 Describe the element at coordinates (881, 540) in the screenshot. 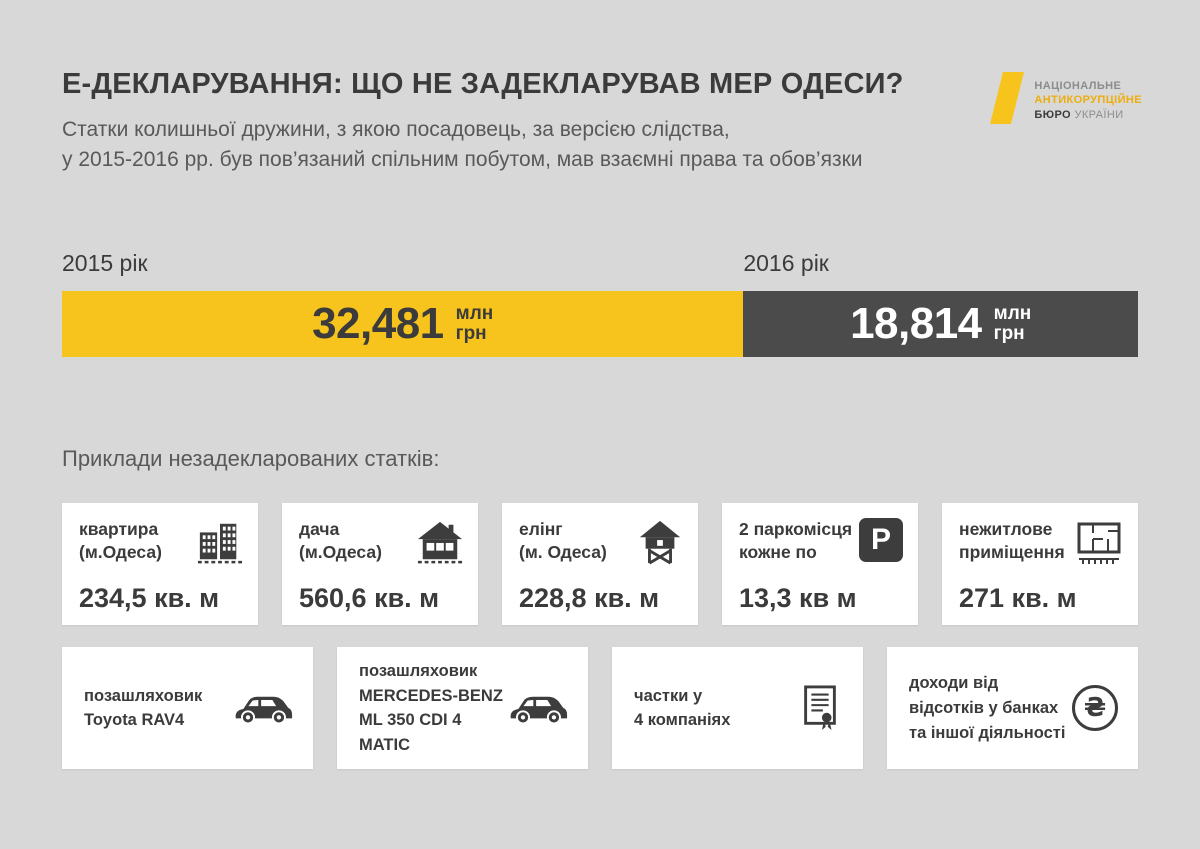

I see `parking-icon: P` at that location.